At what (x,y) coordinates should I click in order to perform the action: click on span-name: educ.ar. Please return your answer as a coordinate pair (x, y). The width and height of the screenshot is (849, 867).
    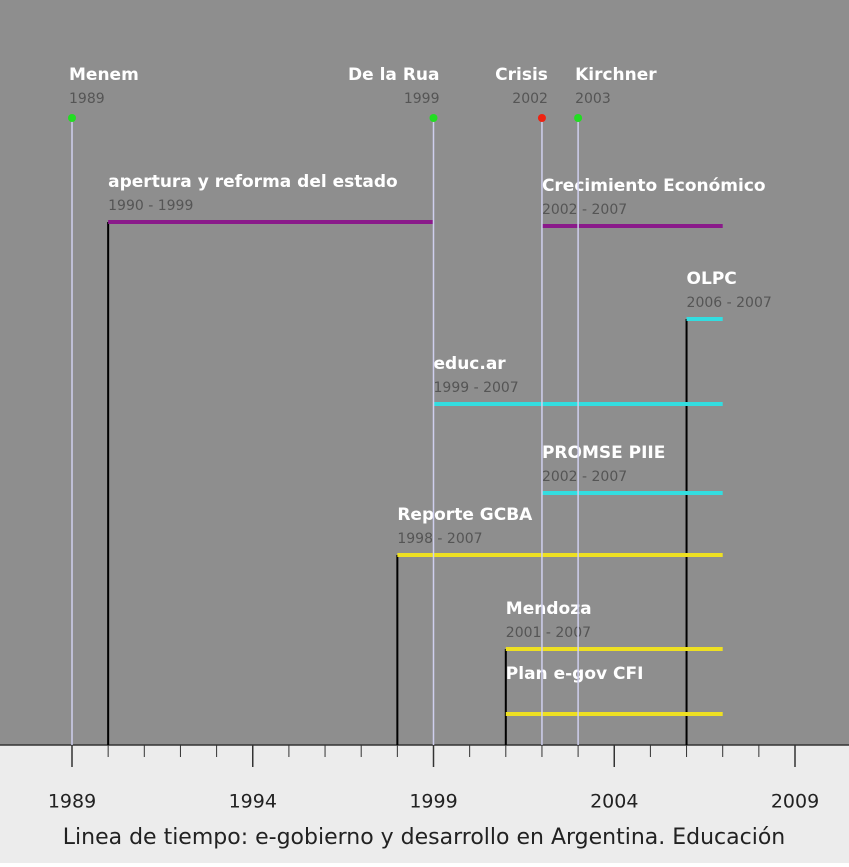
    Looking at the image, I should click on (470, 364).